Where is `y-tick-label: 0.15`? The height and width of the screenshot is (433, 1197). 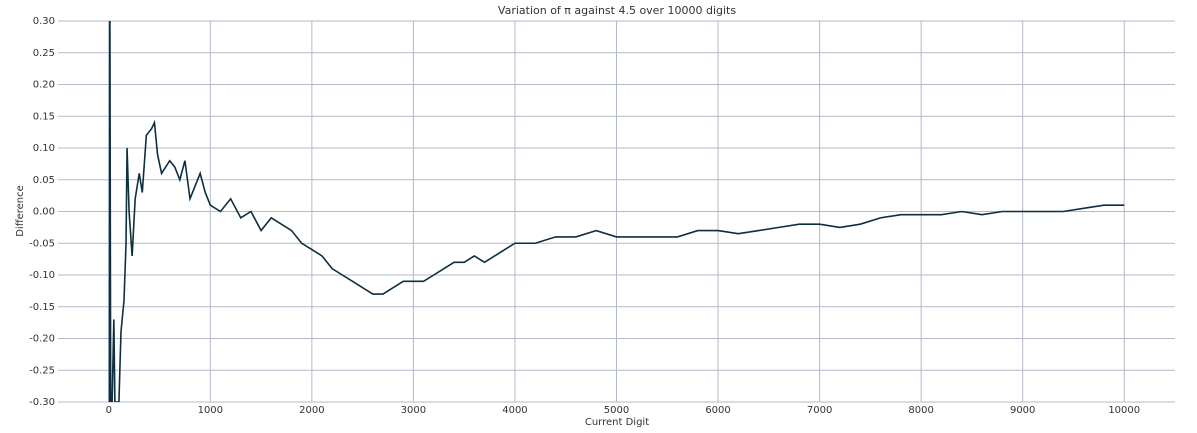 y-tick-label: 0.15 is located at coordinates (44, 116).